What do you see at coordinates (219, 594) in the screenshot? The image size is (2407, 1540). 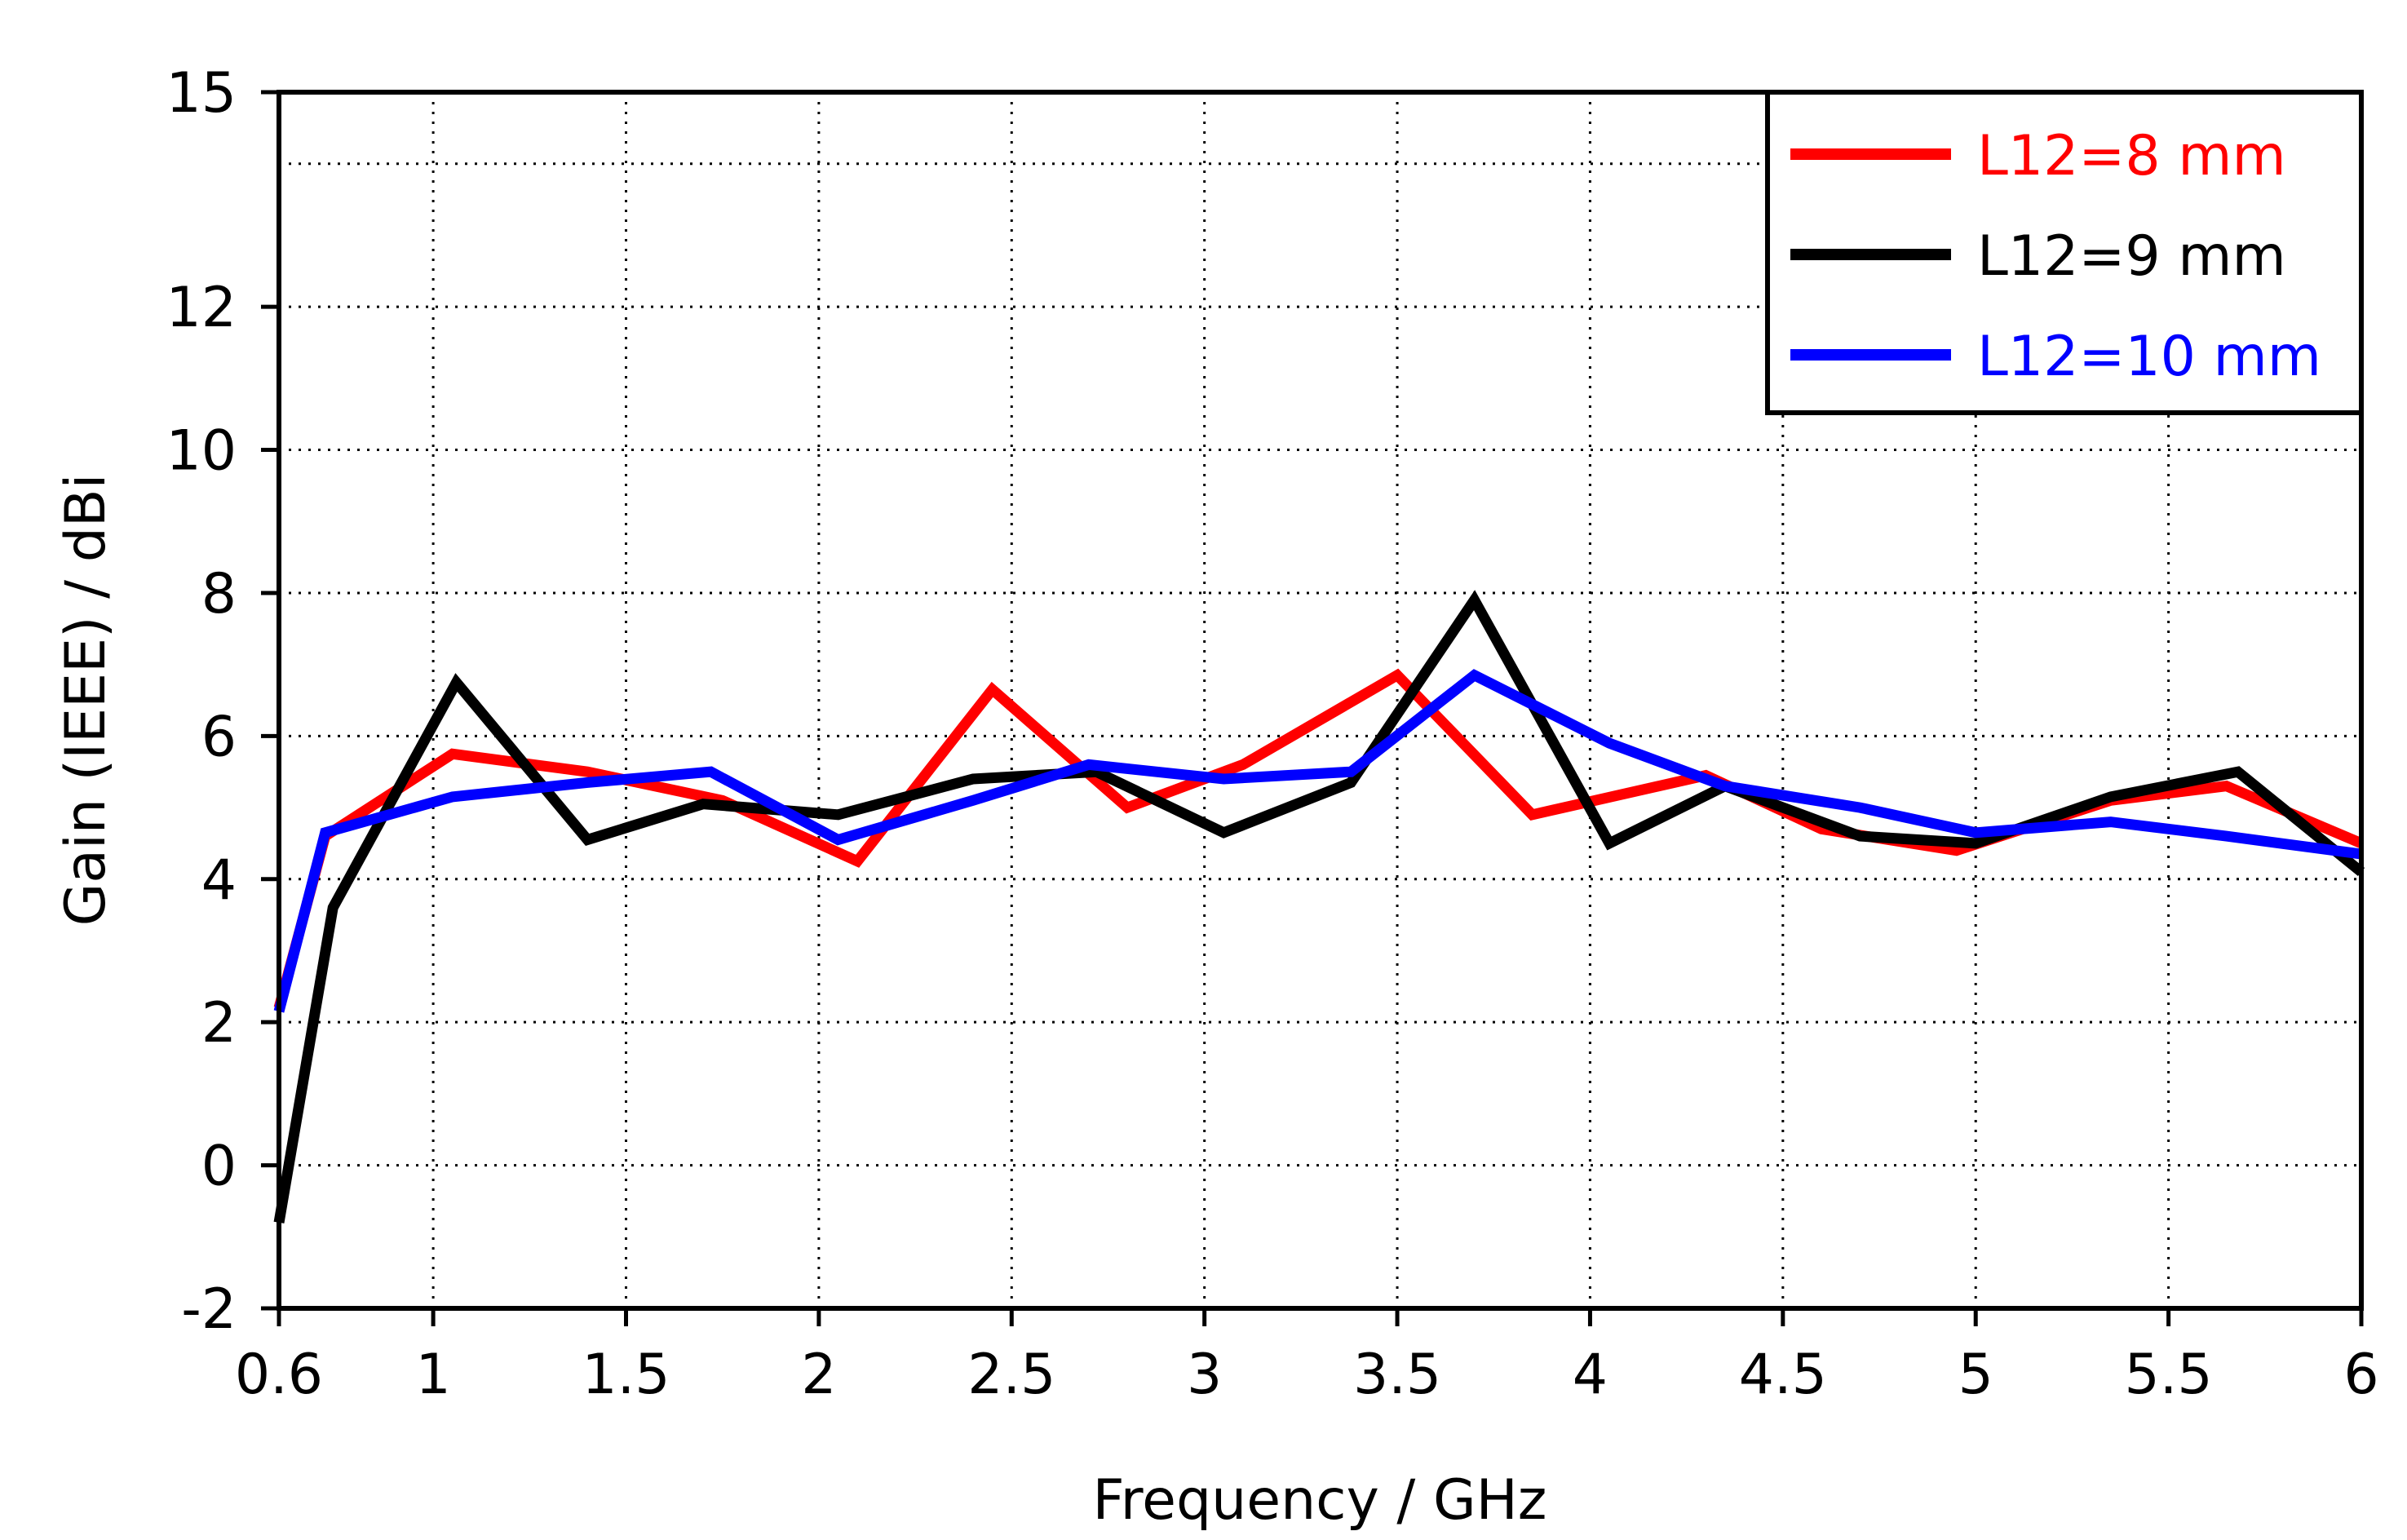 I see `y-tick-label: 8` at bounding box center [219, 594].